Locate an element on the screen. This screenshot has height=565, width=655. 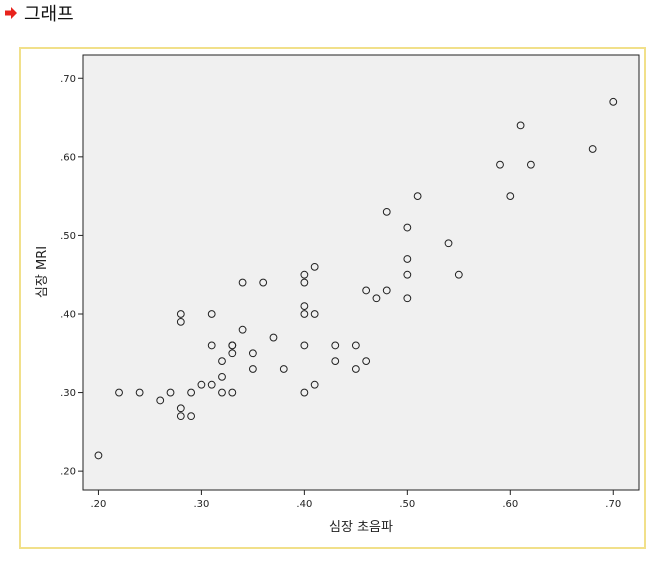
y-tick-label: .40 is located at coordinates (68, 314).